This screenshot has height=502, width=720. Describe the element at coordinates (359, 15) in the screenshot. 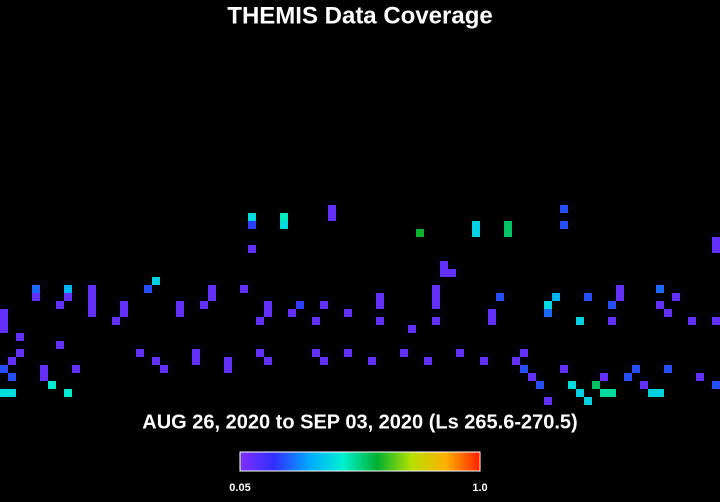

I see `chart-title: THEMIS Data Coverage` at that location.